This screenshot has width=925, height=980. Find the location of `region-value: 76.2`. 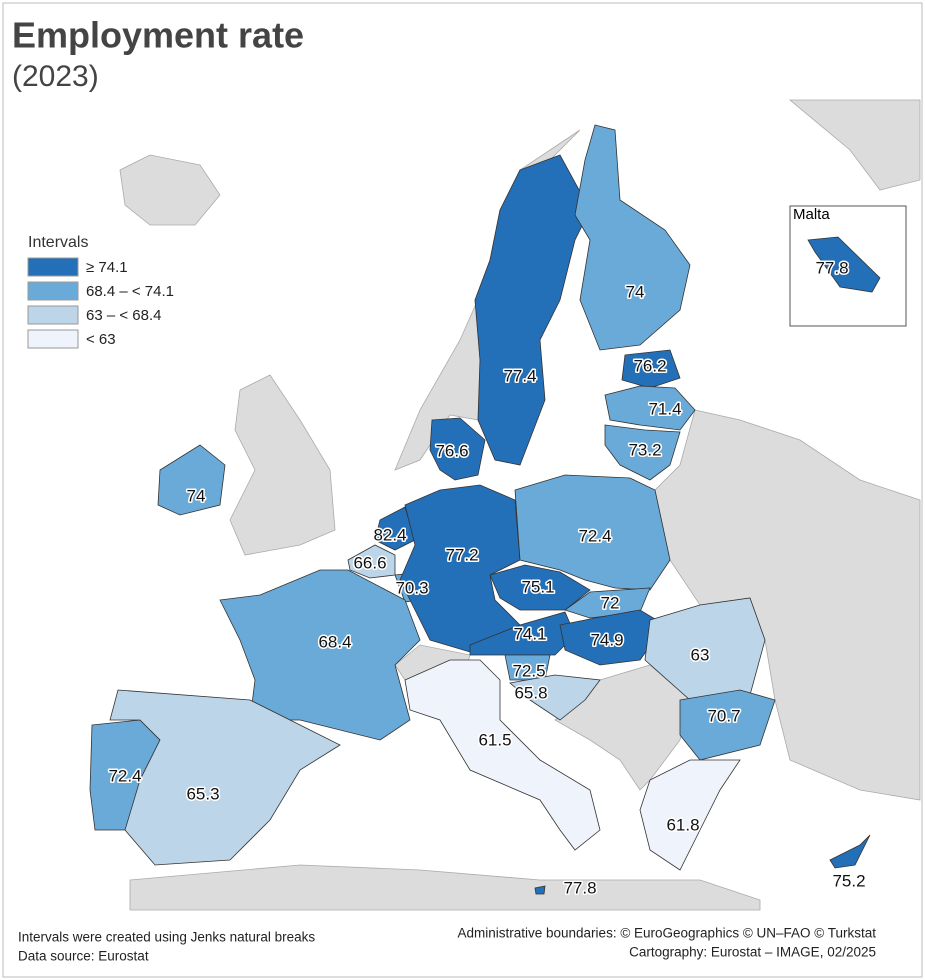

region-value: 76.2 is located at coordinates (649, 365).